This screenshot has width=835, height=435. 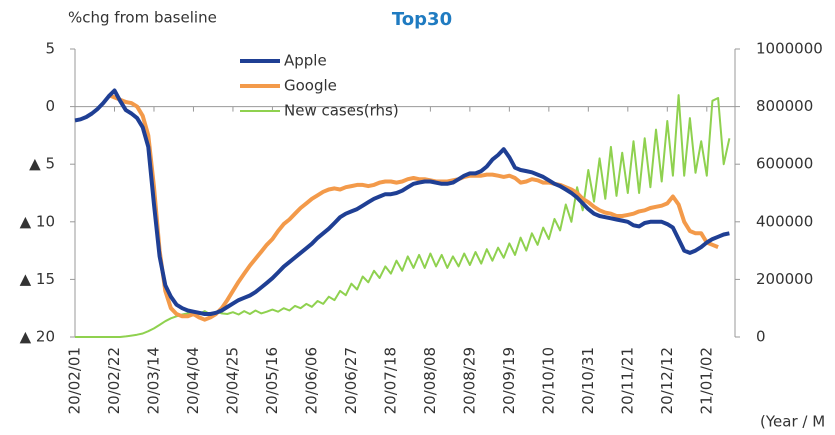 What do you see at coordinates (114, 380) in the screenshot?
I see `x-tick-label: 20/02/22` at bounding box center [114, 380].